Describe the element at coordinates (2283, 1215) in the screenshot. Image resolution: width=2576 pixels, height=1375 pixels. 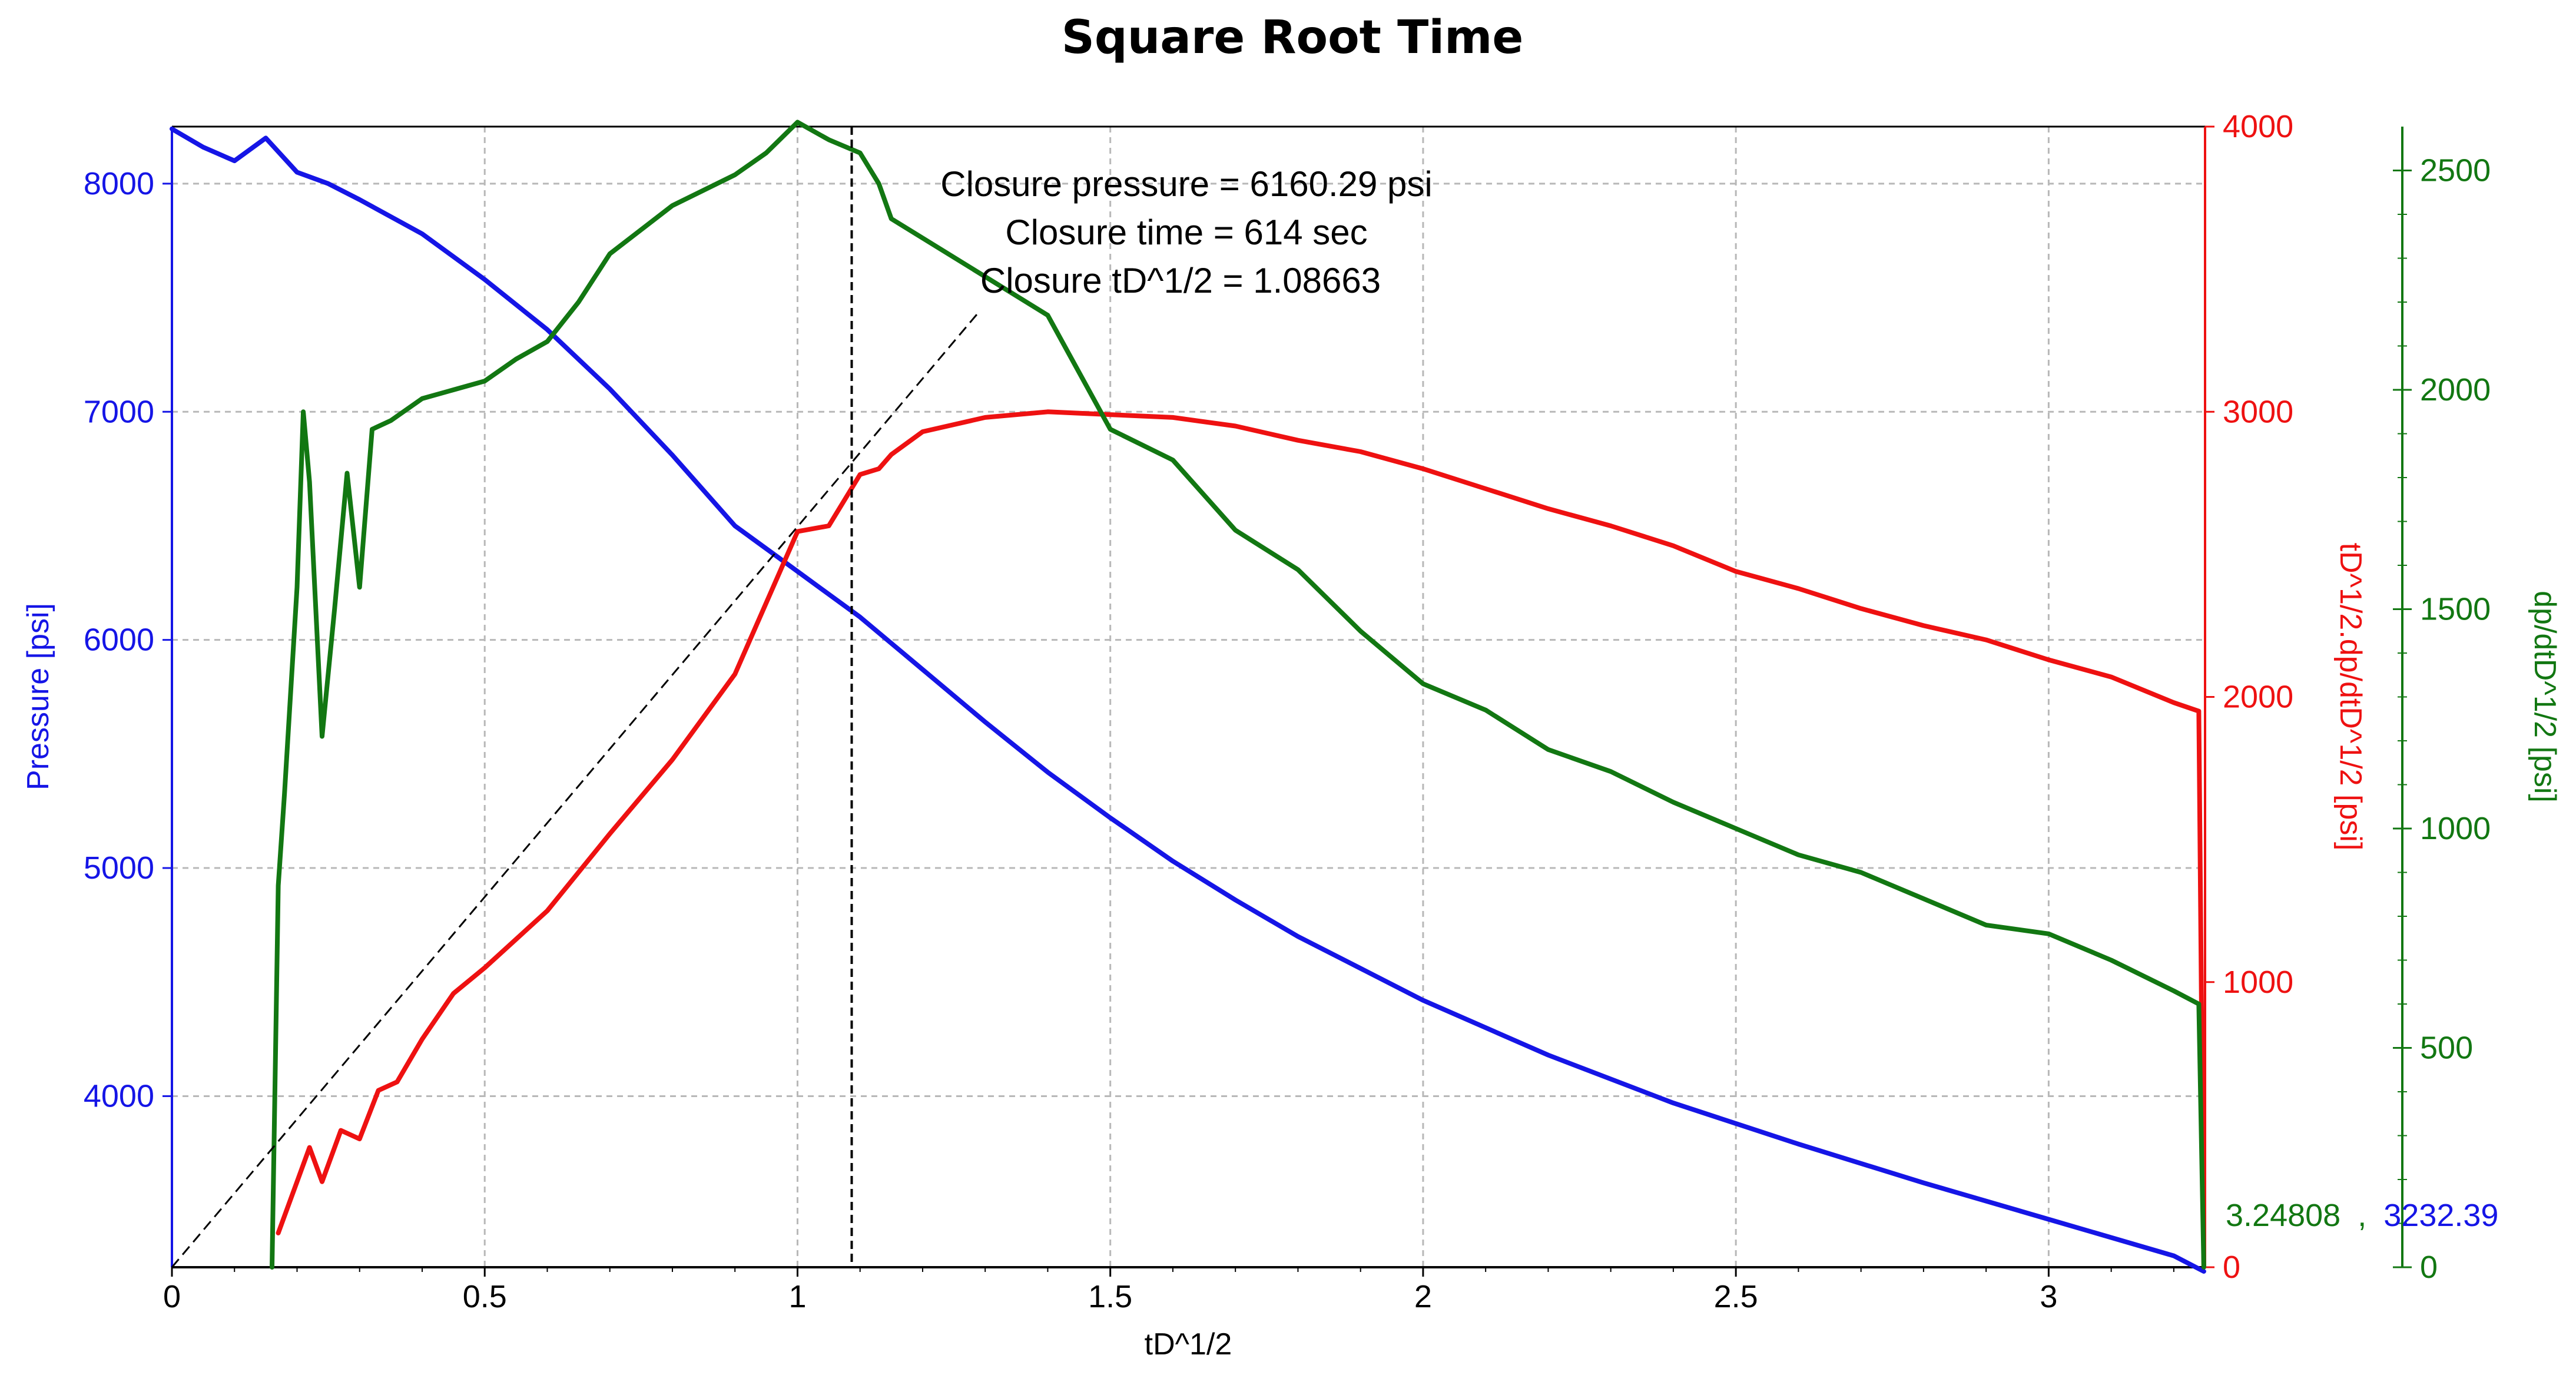
I see `cursor-readout-x: 3.24808` at that location.